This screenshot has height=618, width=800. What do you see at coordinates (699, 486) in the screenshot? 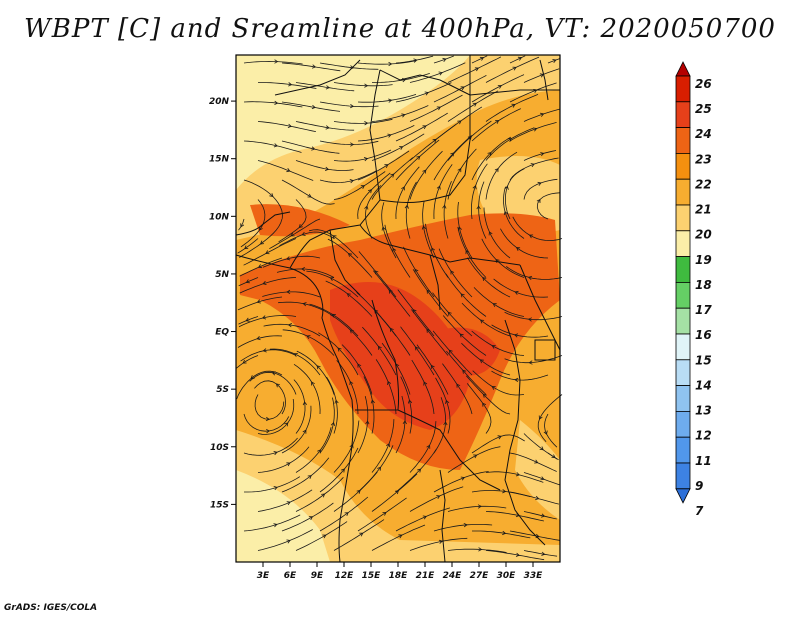
I see `colorbar-label: 9` at bounding box center [699, 486].